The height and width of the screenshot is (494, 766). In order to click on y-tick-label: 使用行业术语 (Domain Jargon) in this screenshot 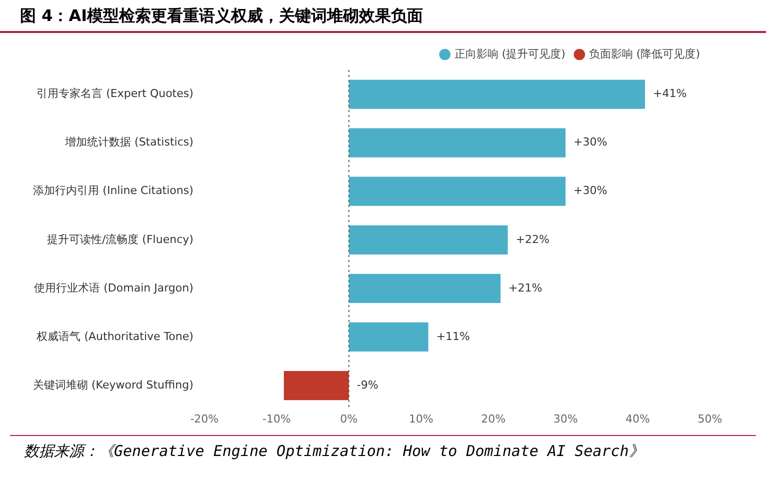, I will do `click(114, 287)`.